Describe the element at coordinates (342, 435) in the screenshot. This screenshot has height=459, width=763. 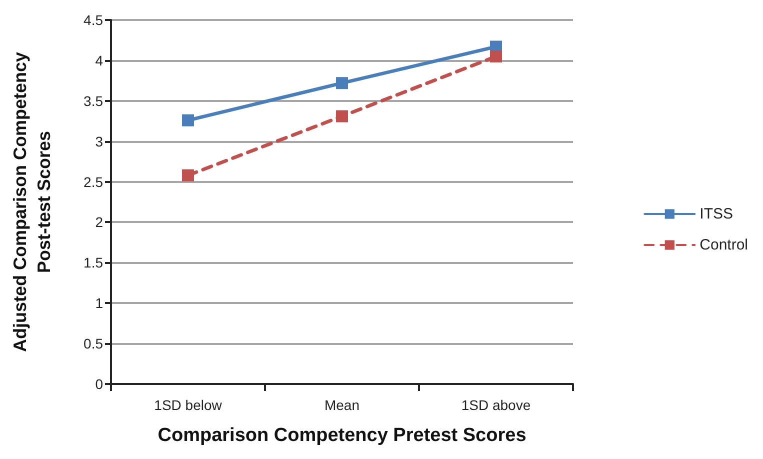
I see `x-axis-title: Comparison Competency Pretest Scores` at that location.